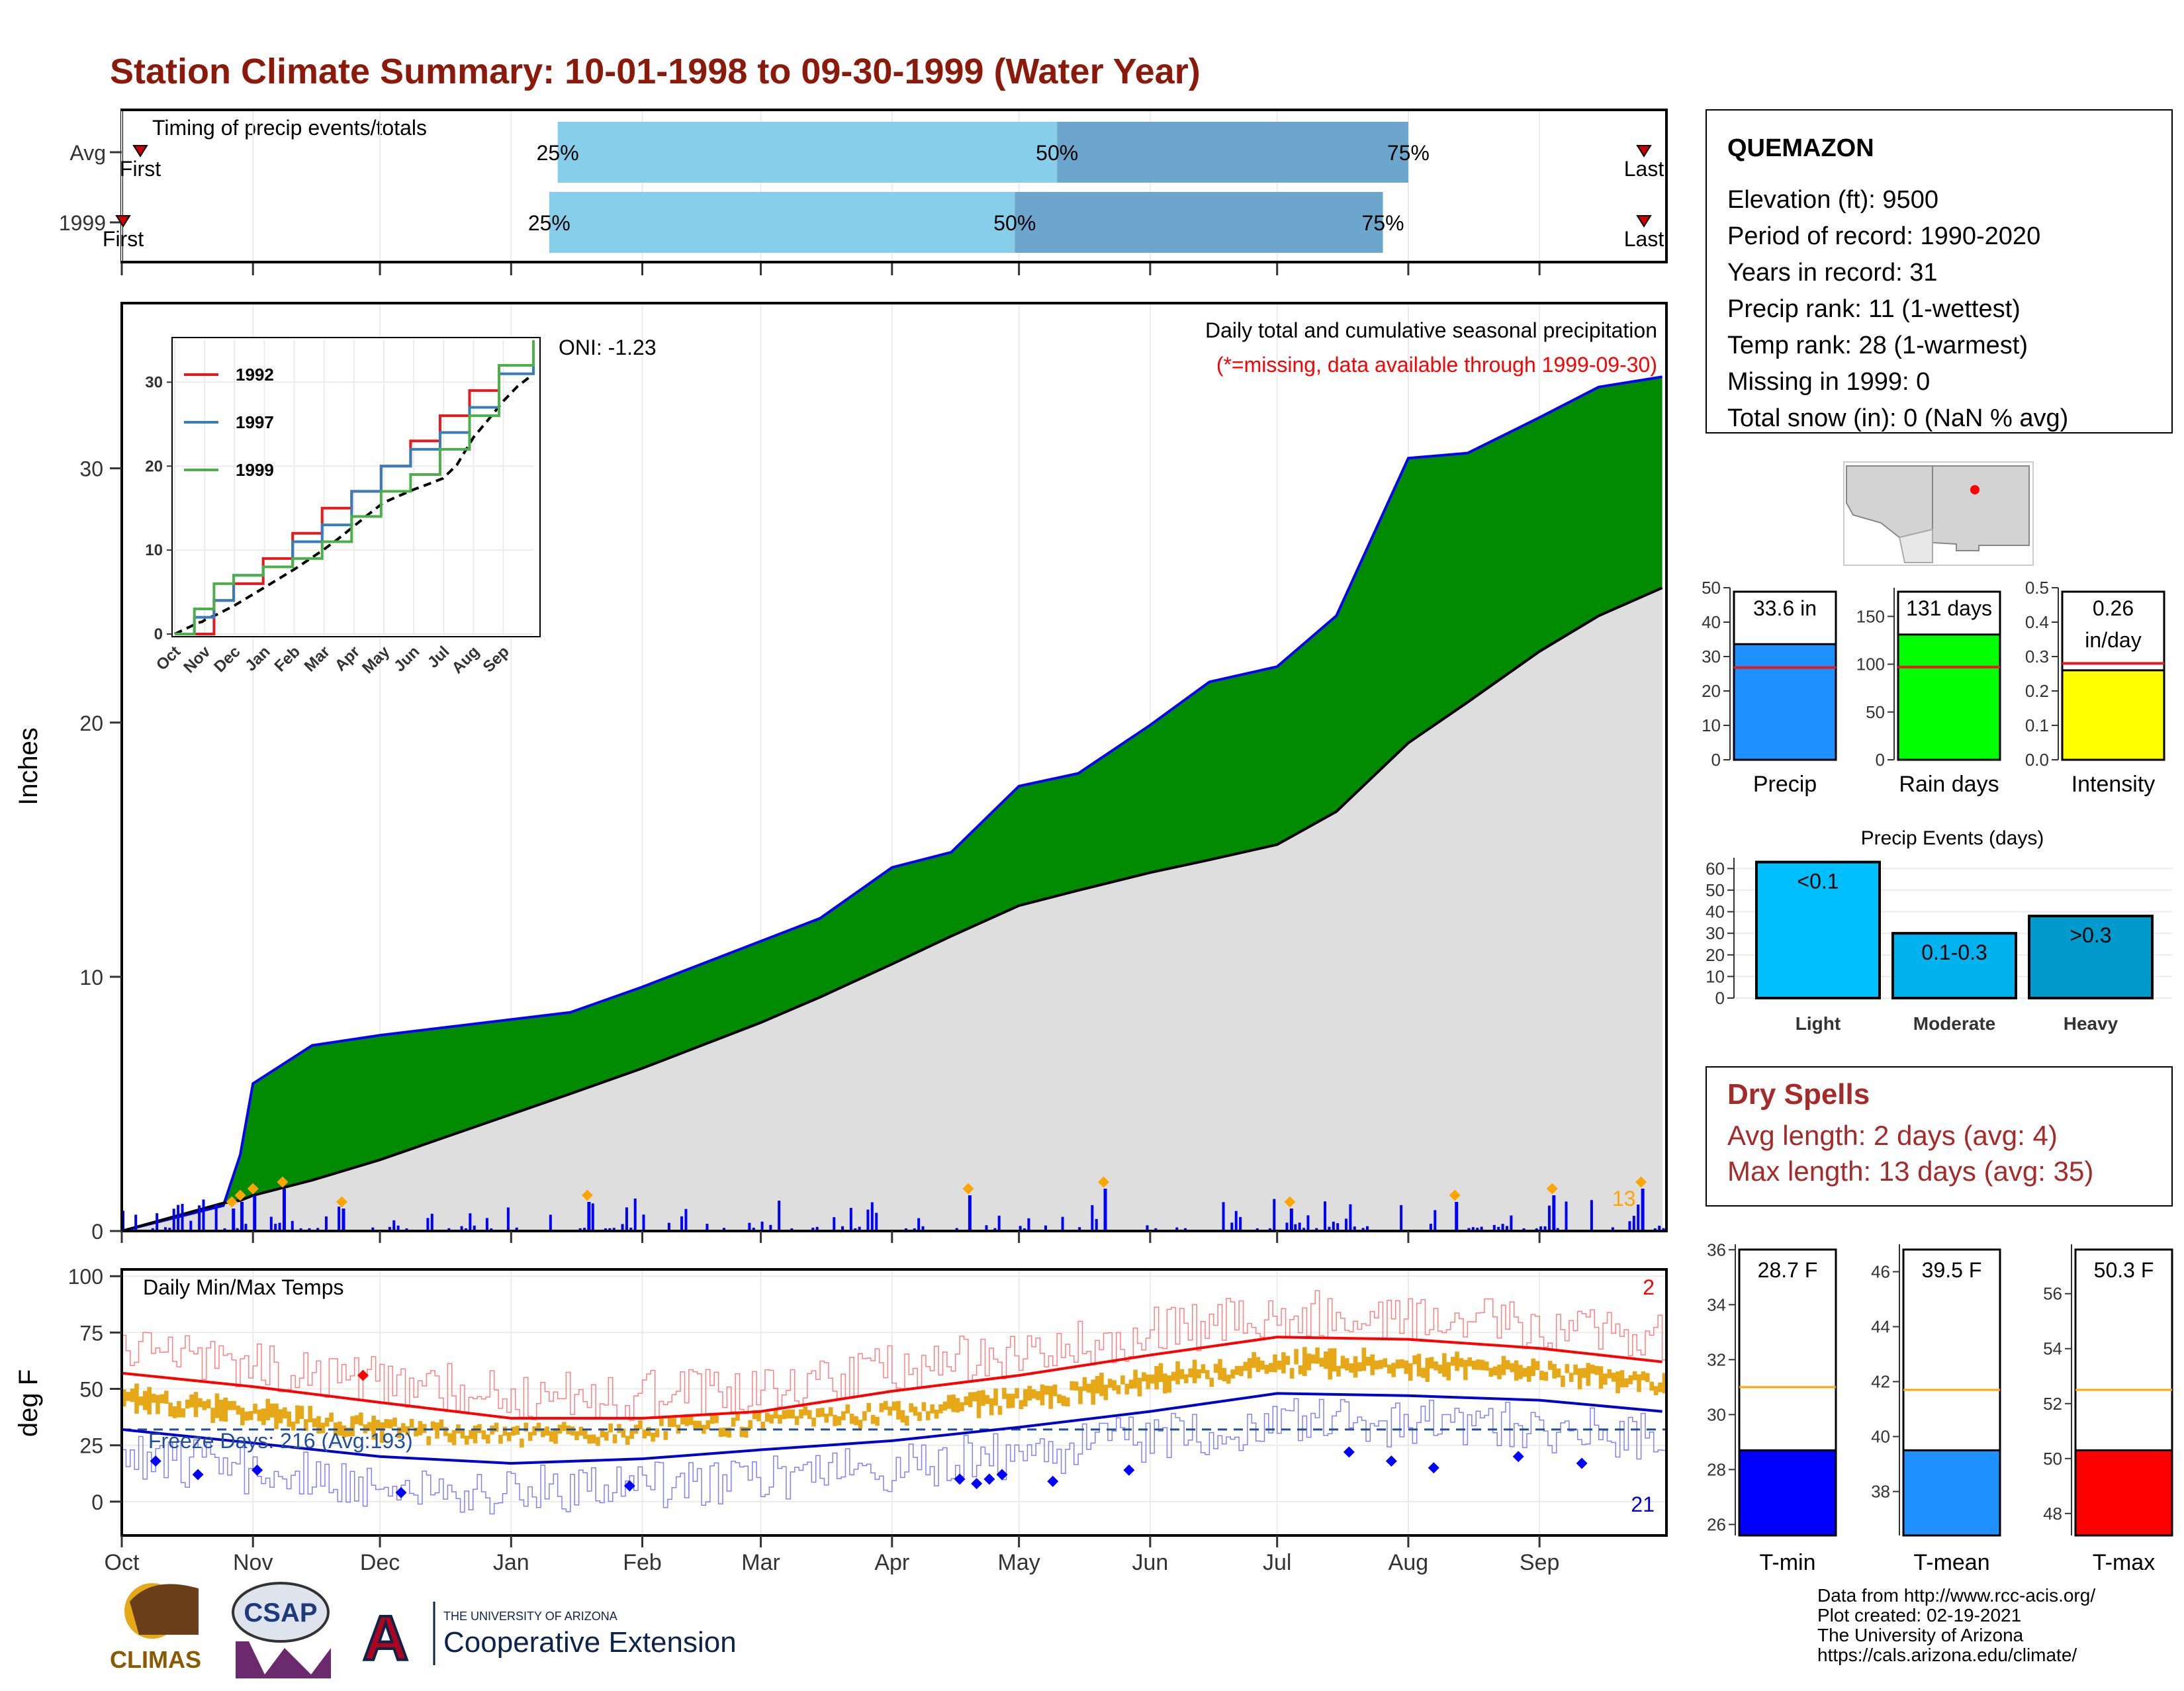  What do you see at coordinates (761, 1563) in the screenshot?
I see `month-tick-label: Mar` at bounding box center [761, 1563].